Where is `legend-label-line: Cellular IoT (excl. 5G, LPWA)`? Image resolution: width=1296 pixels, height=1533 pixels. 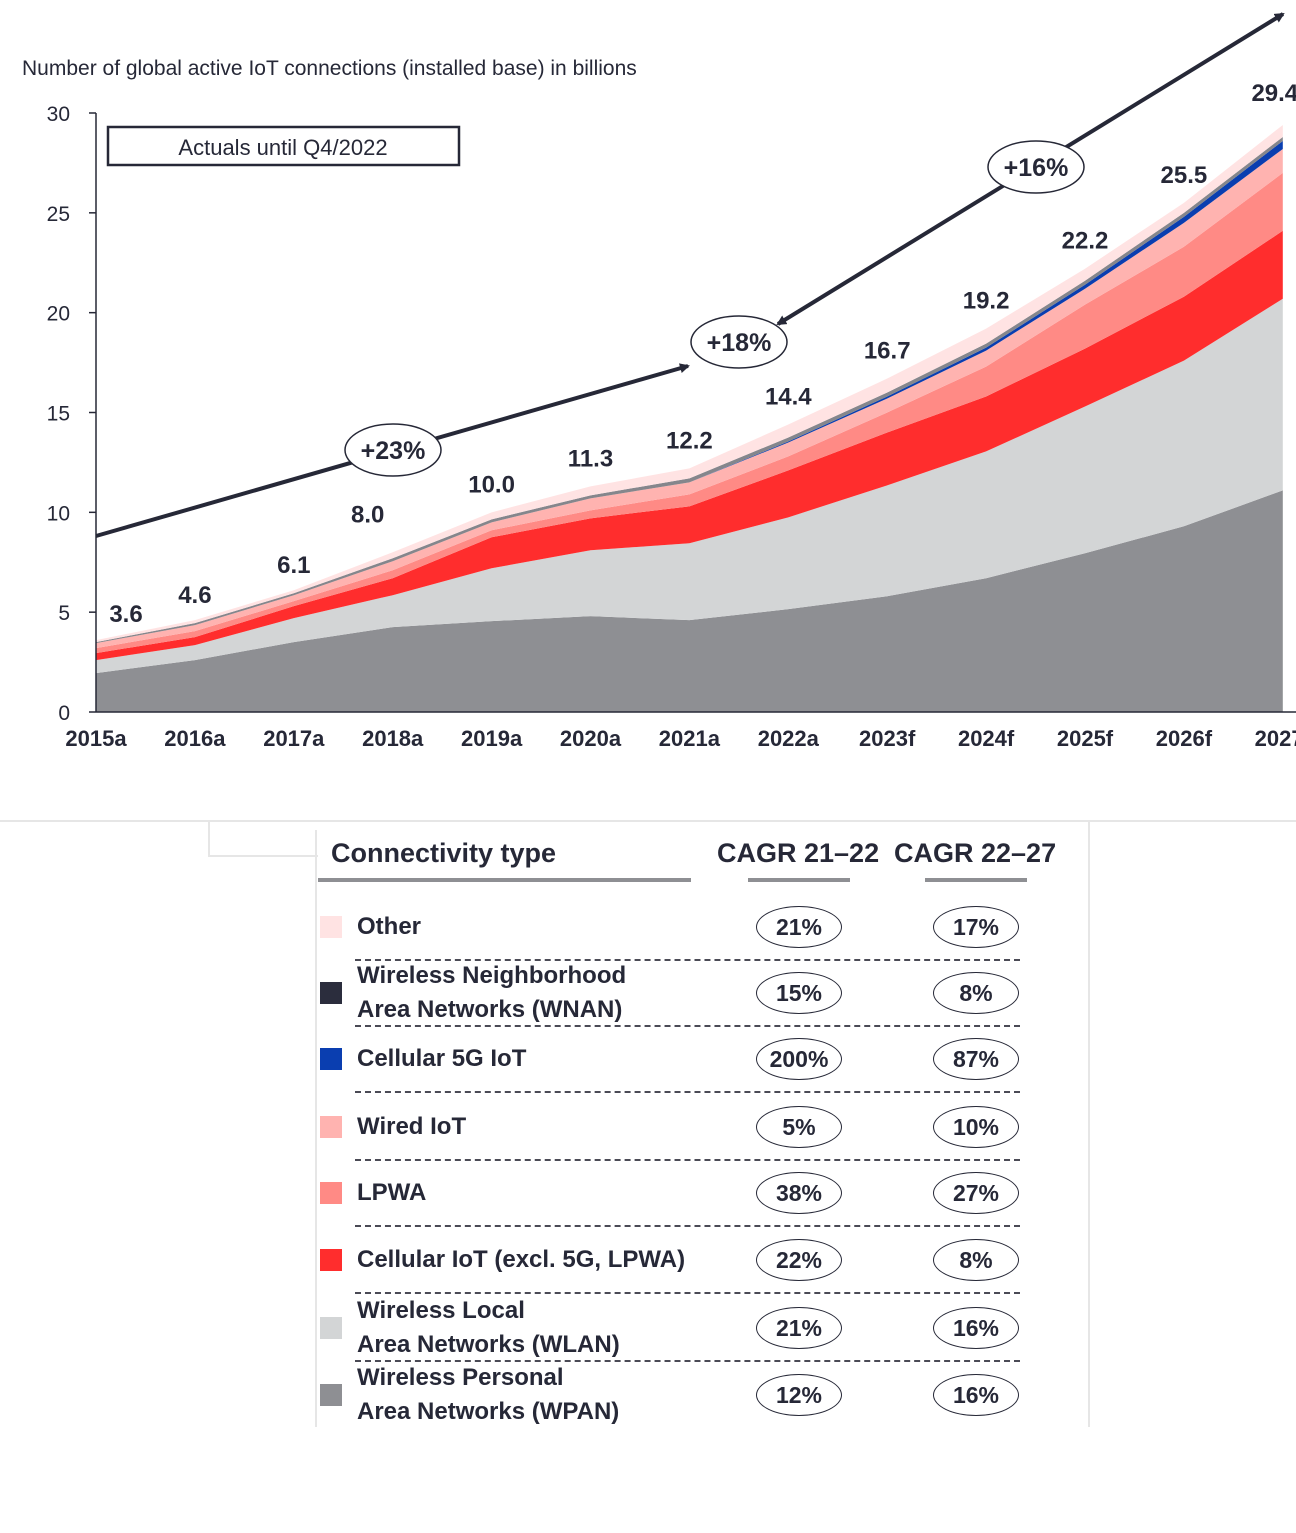 legend-label-line: Cellular IoT (excl. 5G, LPWA) is located at coordinates (521, 1259).